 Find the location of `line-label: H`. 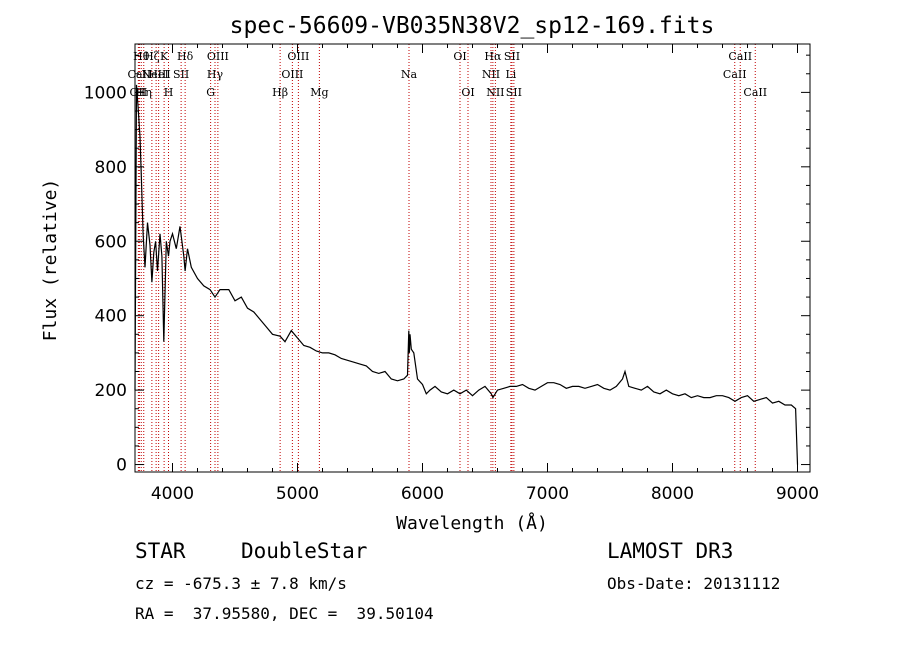

line-label: H is located at coordinates (169, 92).